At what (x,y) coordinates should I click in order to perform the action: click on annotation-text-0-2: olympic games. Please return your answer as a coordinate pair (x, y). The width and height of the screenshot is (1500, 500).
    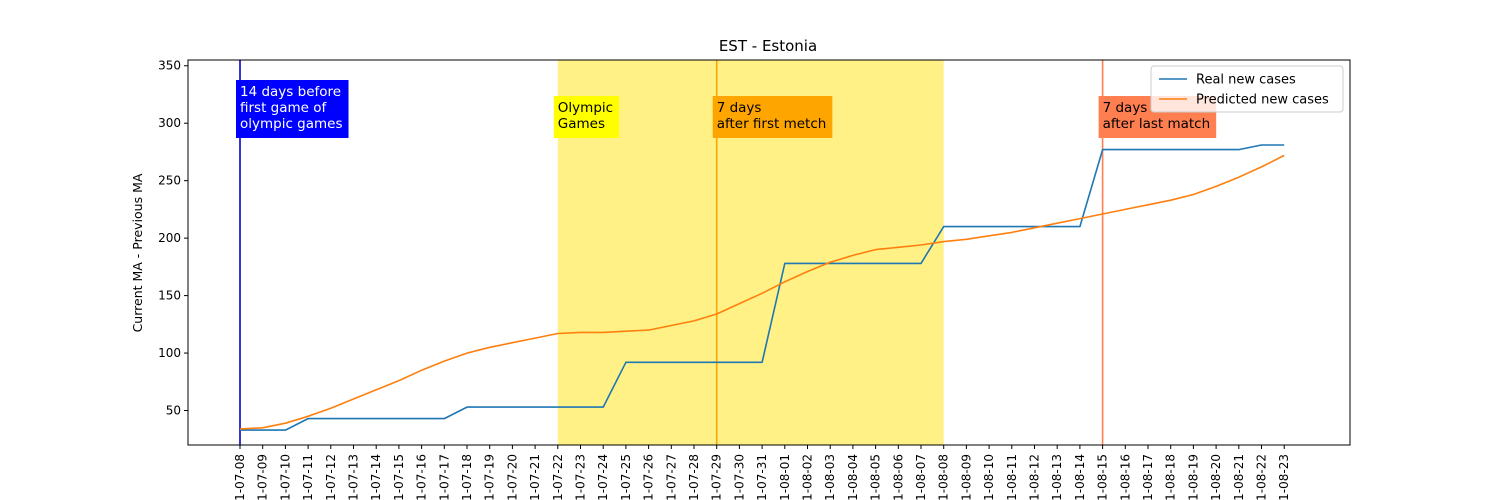
    Looking at the image, I should click on (291, 124).